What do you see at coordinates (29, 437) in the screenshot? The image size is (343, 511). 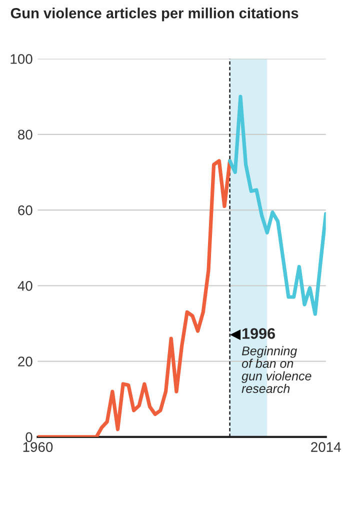 I see `y-tick-label: 0` at bounding box center [29, 437].